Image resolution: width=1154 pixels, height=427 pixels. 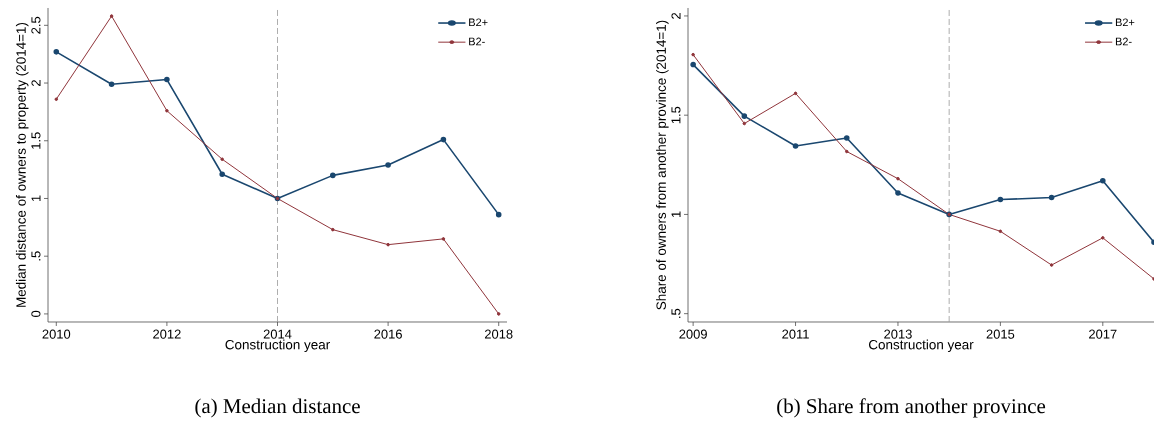 What do you see at coordinates (795, 334) in the screenshot?
I see `x-tick-label: 2011` at bounding box center [795, 334].